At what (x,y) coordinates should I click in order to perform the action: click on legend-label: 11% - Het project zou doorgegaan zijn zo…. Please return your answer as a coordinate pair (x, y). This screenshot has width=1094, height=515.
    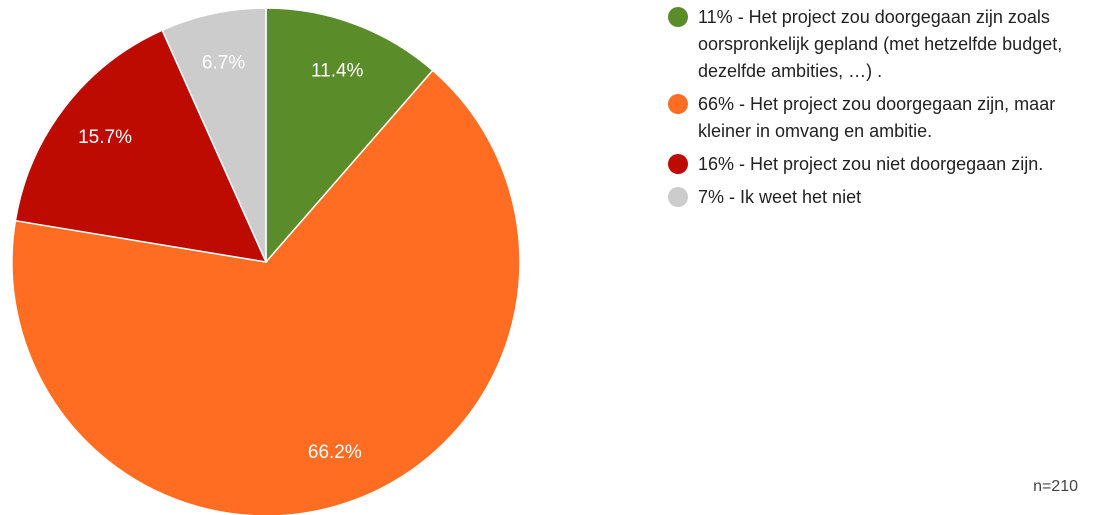
    Looking at the image, I should click on (880, 44).